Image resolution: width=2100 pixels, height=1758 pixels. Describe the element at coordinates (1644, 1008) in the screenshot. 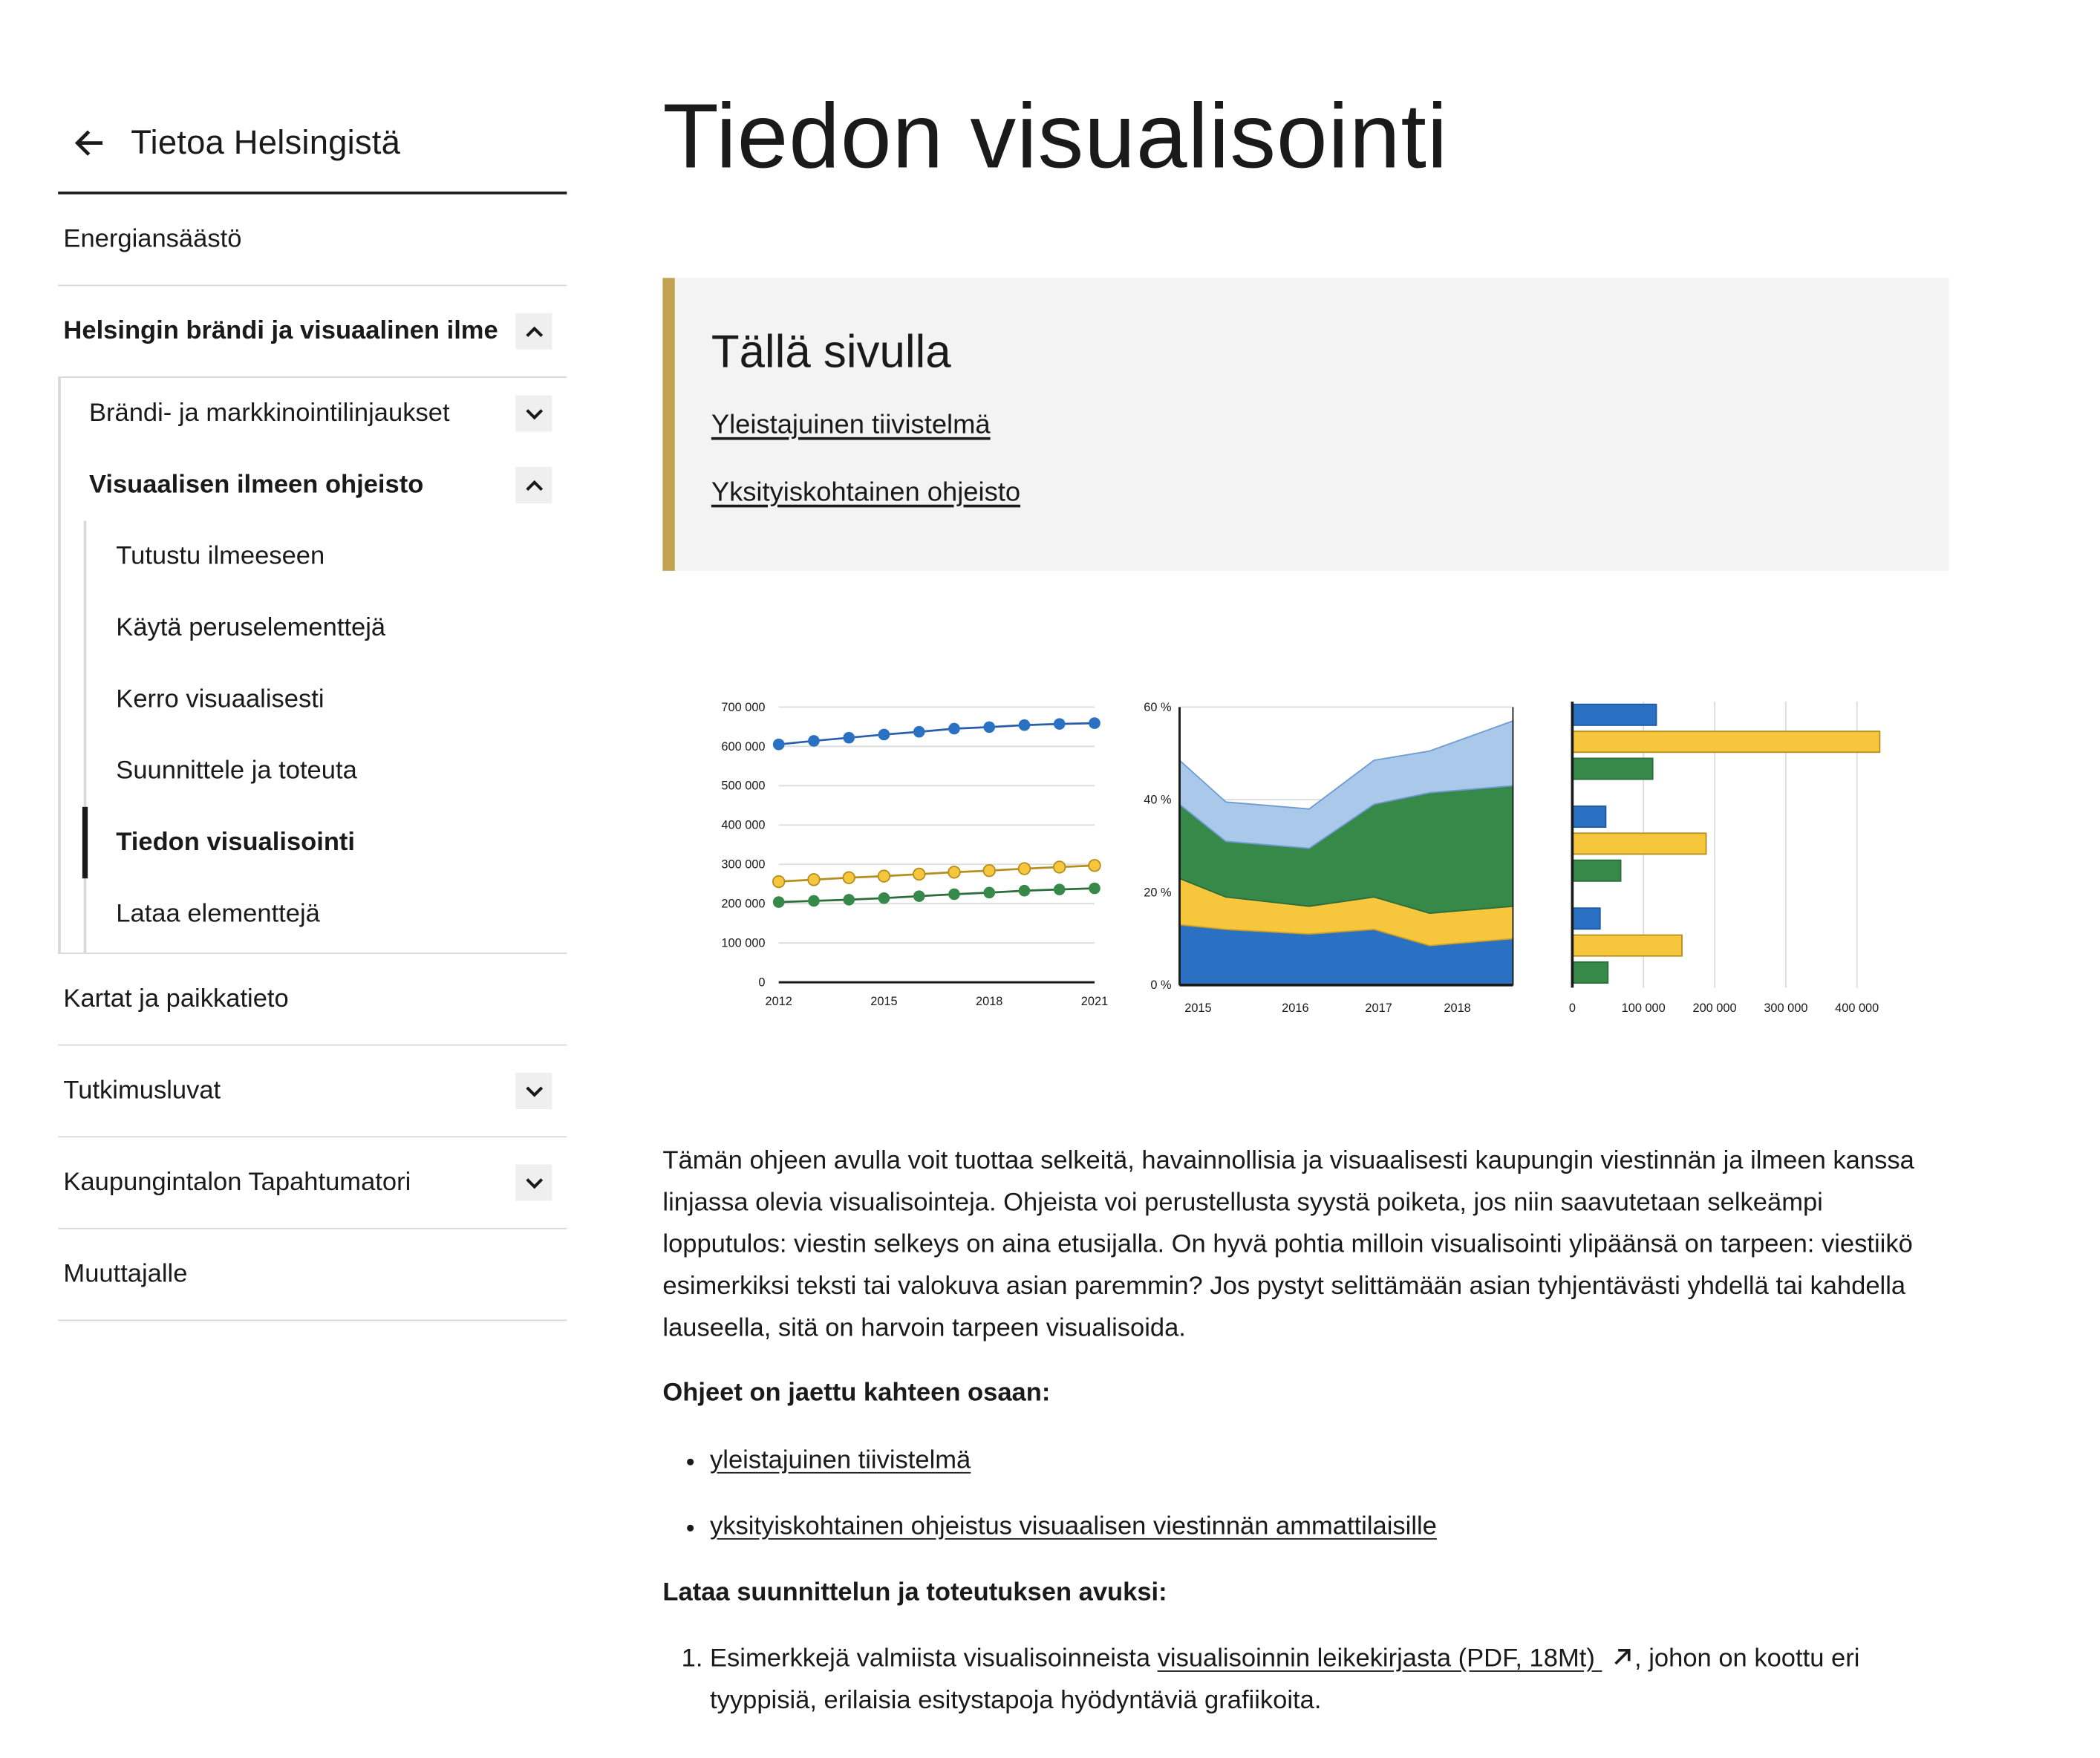

I see `x-tick-label: 100 000` at that location.